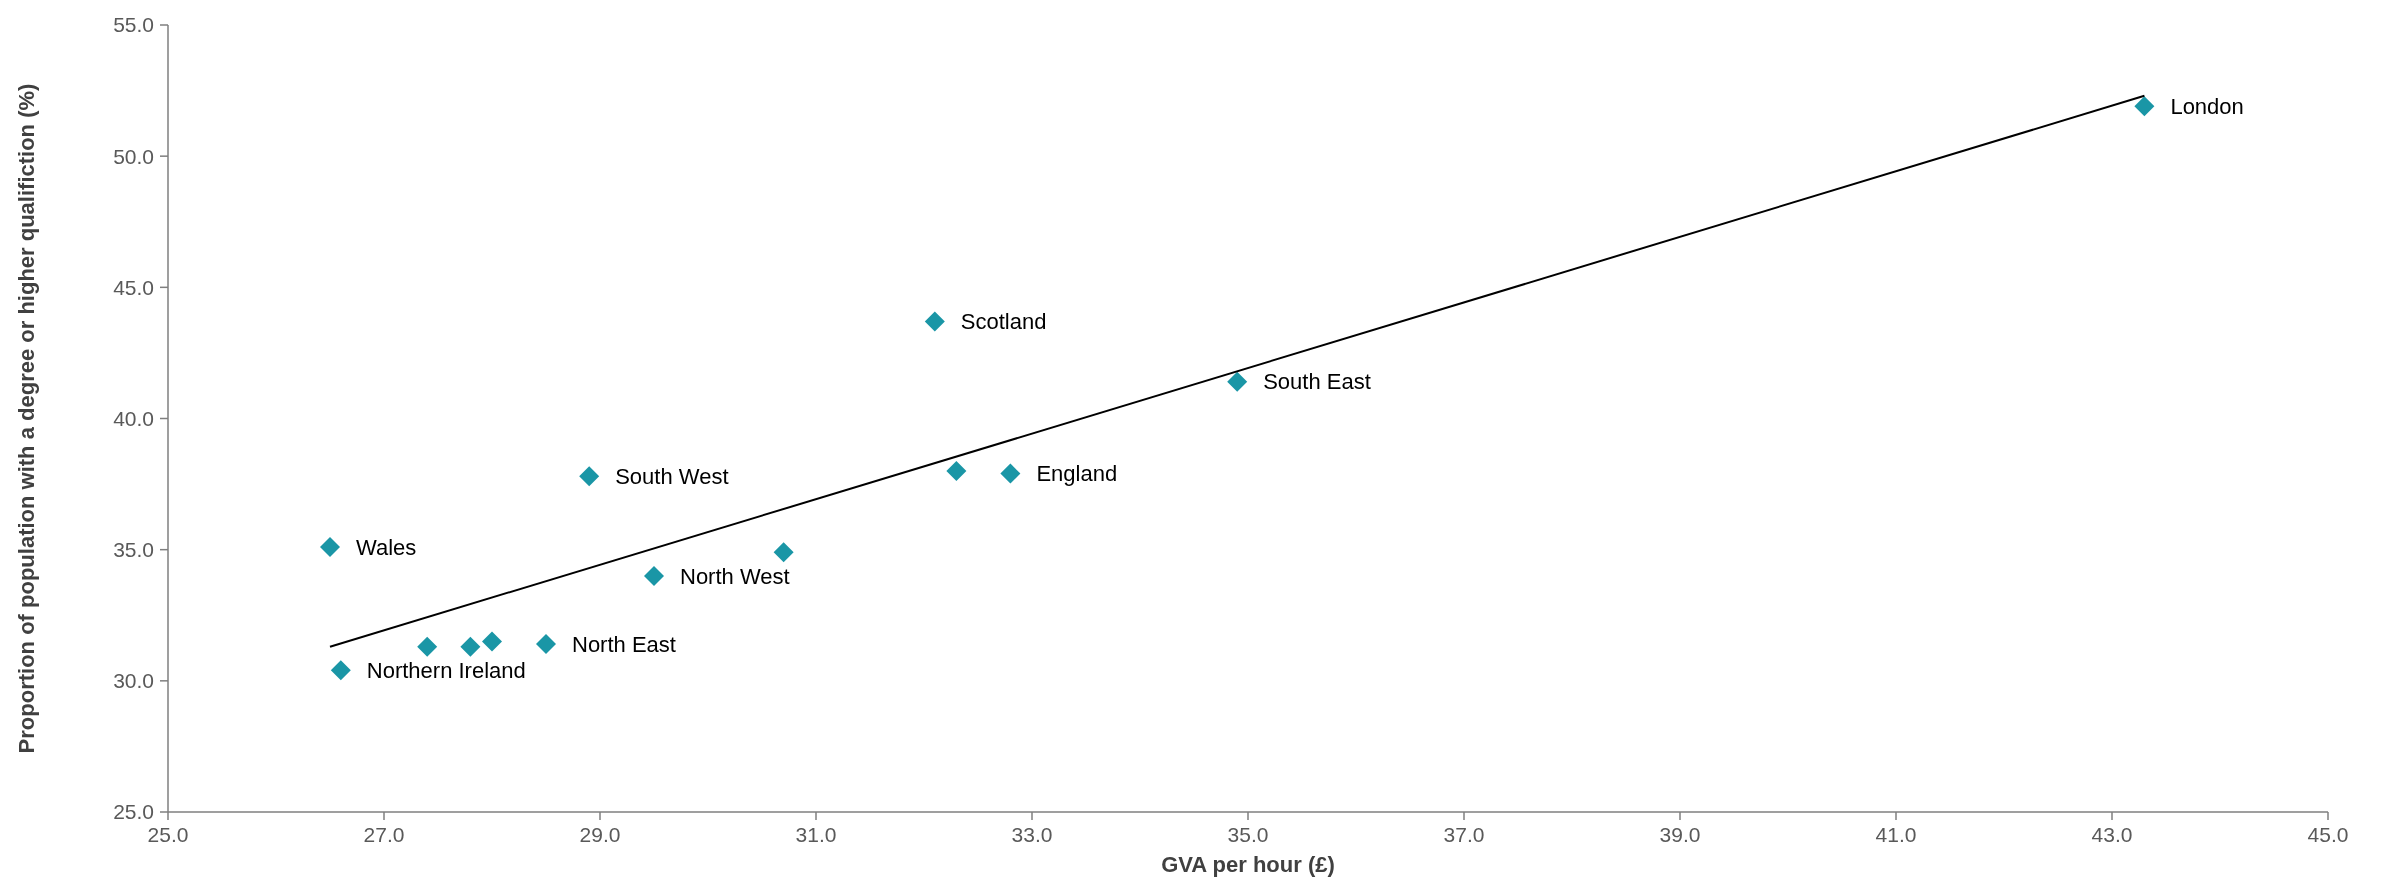 This screenshot has width=2397, height=894. What do you see at coordinates (1248, 834) in the screenshot?
I see `x-tick-label: 35.0` at bounding box center [1248, 834].